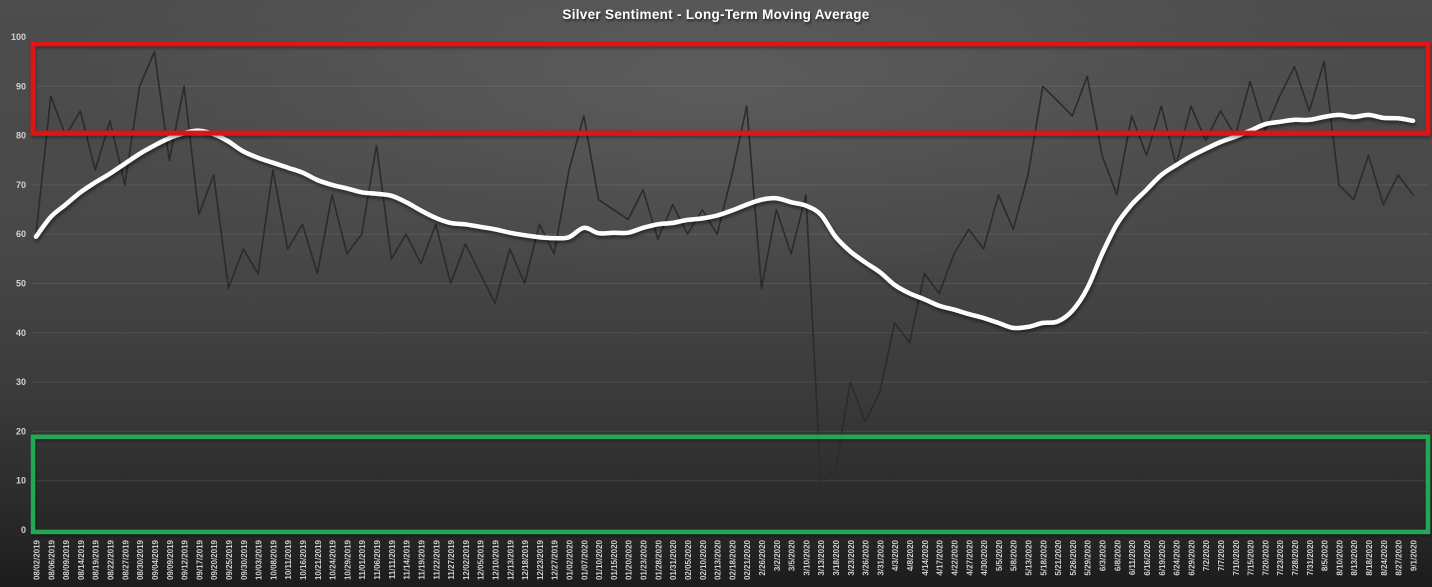 Image resolution: width=1432 pixels, height=587 pixels. What do you see at coordinates (21, 86) in the screenshot?
I see `y-axis-label: 90` at bounding box center [21, 86].